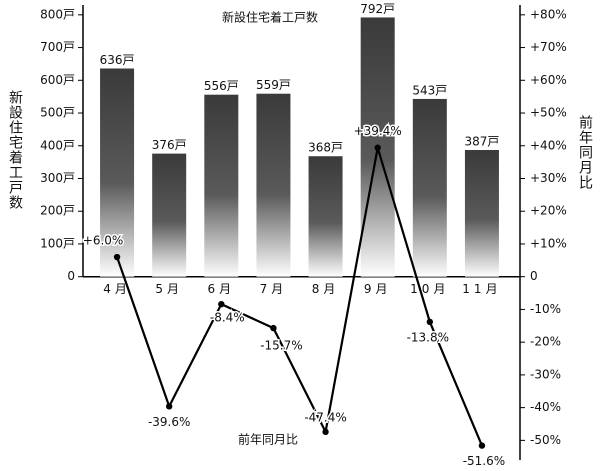 This screenshot has height=471, width=600. Describe the element at coordinates (378, 131) in the screenshot. I see `line-value-label: +39.4%` at that location.